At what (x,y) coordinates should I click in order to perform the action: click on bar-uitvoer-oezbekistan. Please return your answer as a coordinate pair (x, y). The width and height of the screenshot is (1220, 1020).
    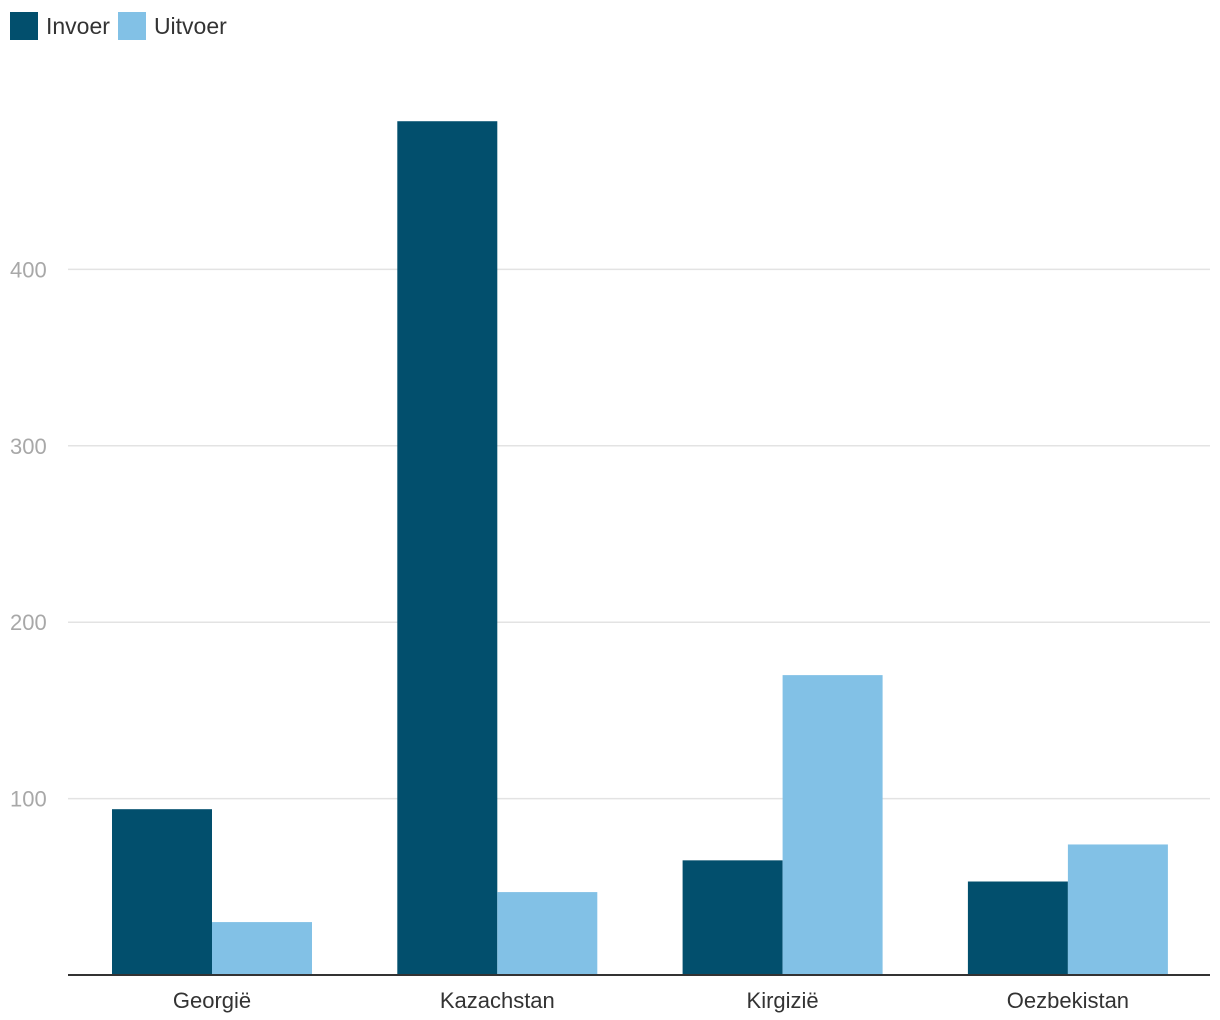
    Looking at the image, I should click on (1117, 909).